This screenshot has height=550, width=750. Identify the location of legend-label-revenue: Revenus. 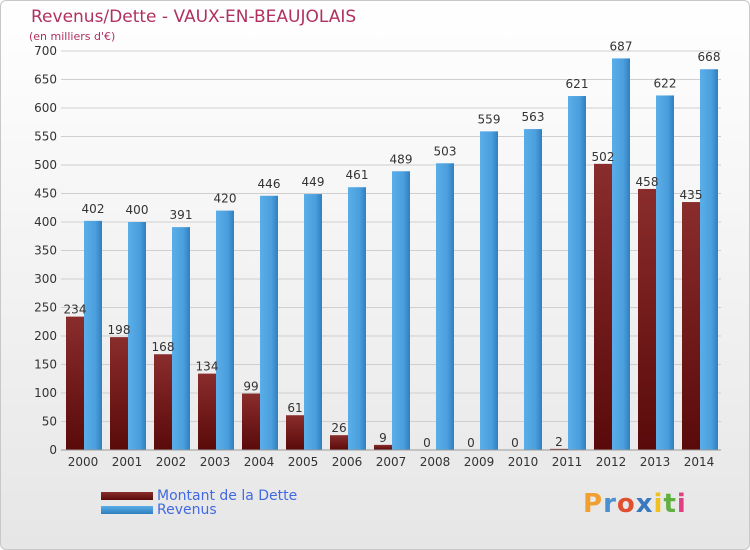
(187, 510).